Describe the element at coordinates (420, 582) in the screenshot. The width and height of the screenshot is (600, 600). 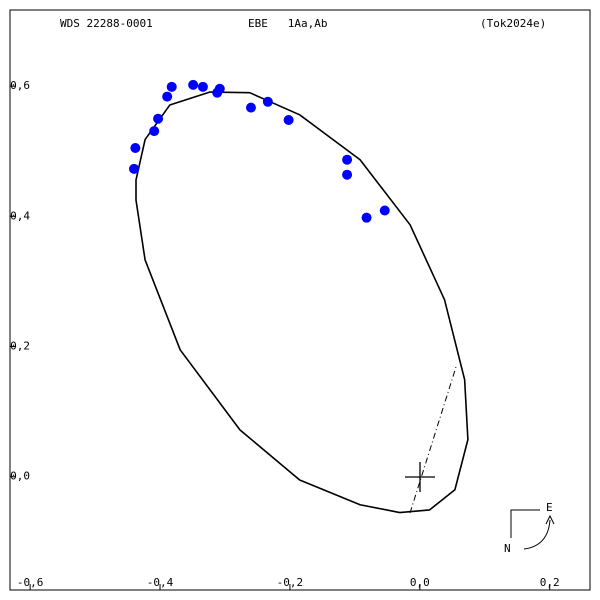
I see `x-tick-label: 0,0` at that location.